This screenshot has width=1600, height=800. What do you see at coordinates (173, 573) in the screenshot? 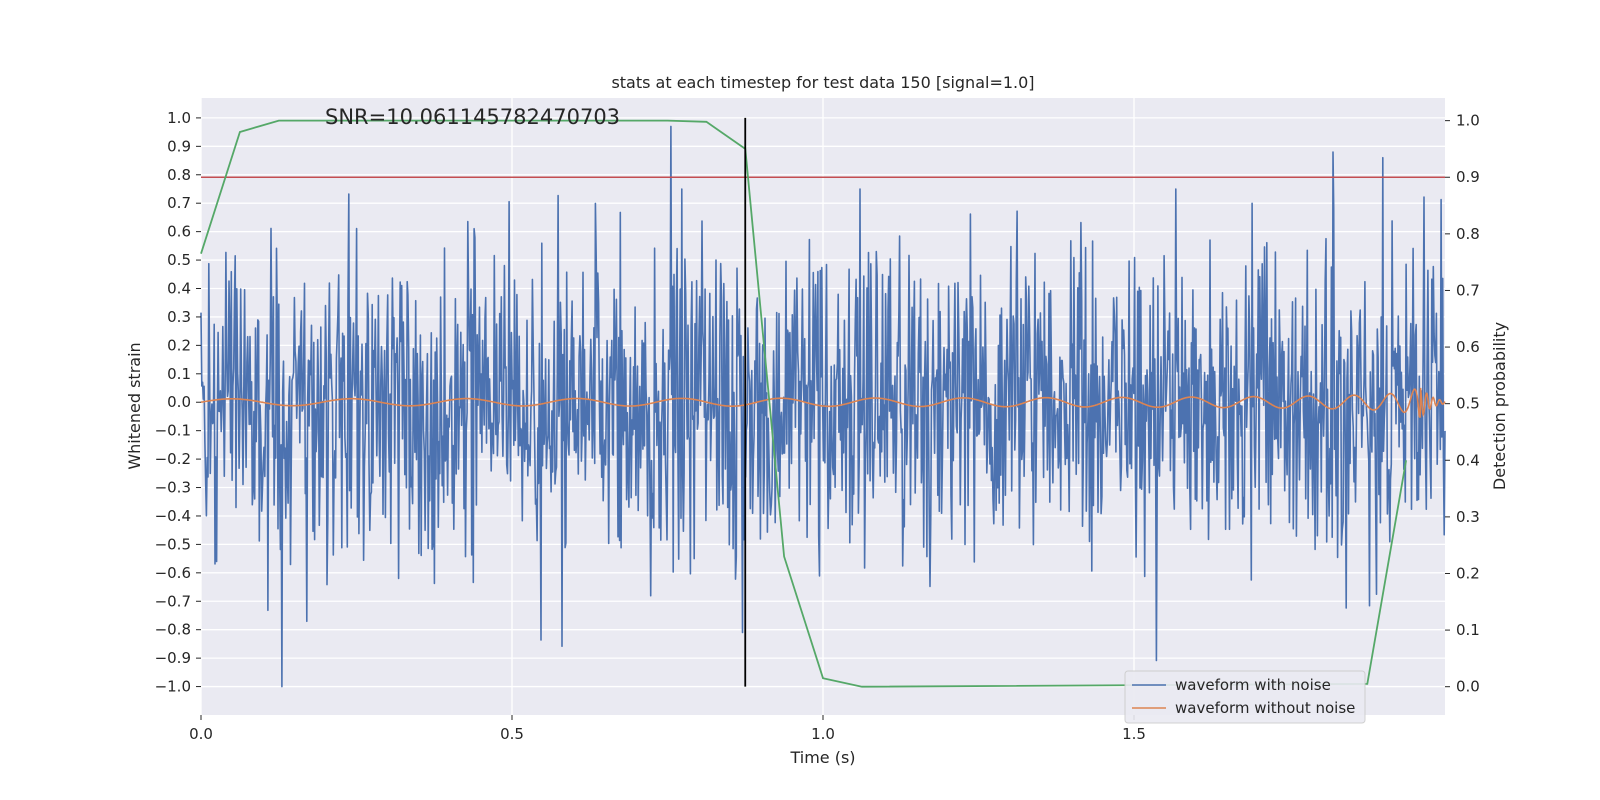
I see `y-left-tick-label: −0.6` at bounding box center [173, 573].